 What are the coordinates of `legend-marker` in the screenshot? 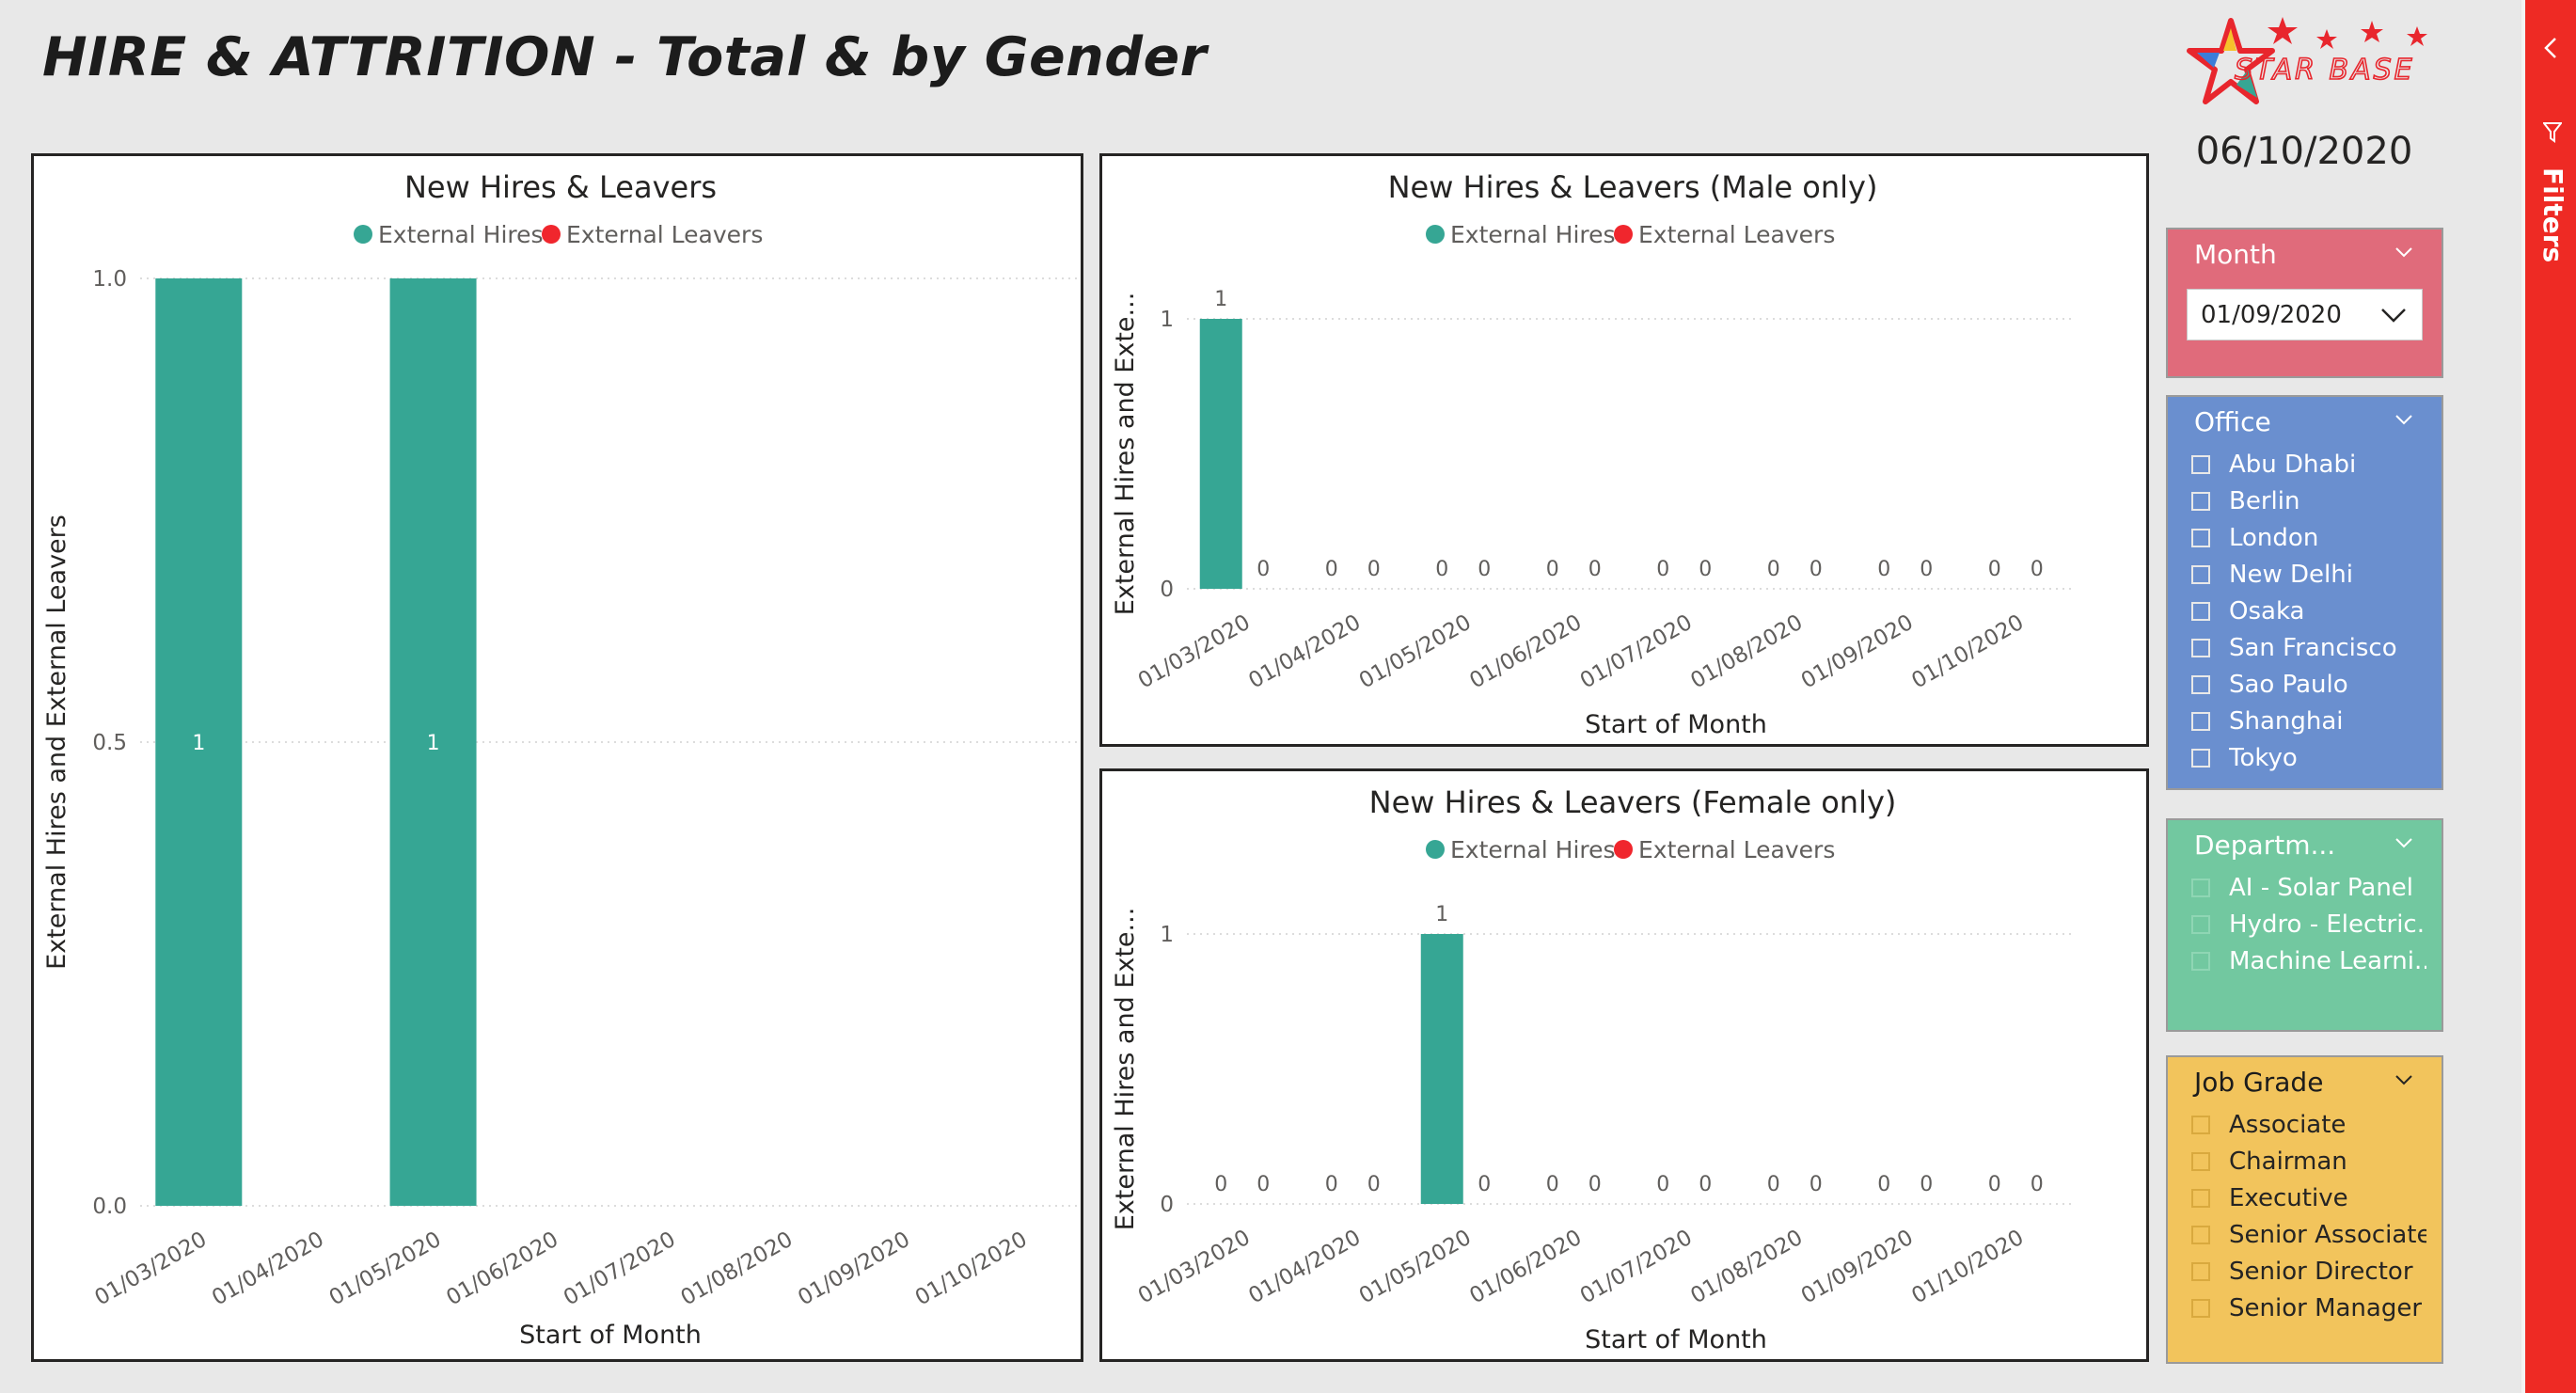 It's located at (1623, 234).